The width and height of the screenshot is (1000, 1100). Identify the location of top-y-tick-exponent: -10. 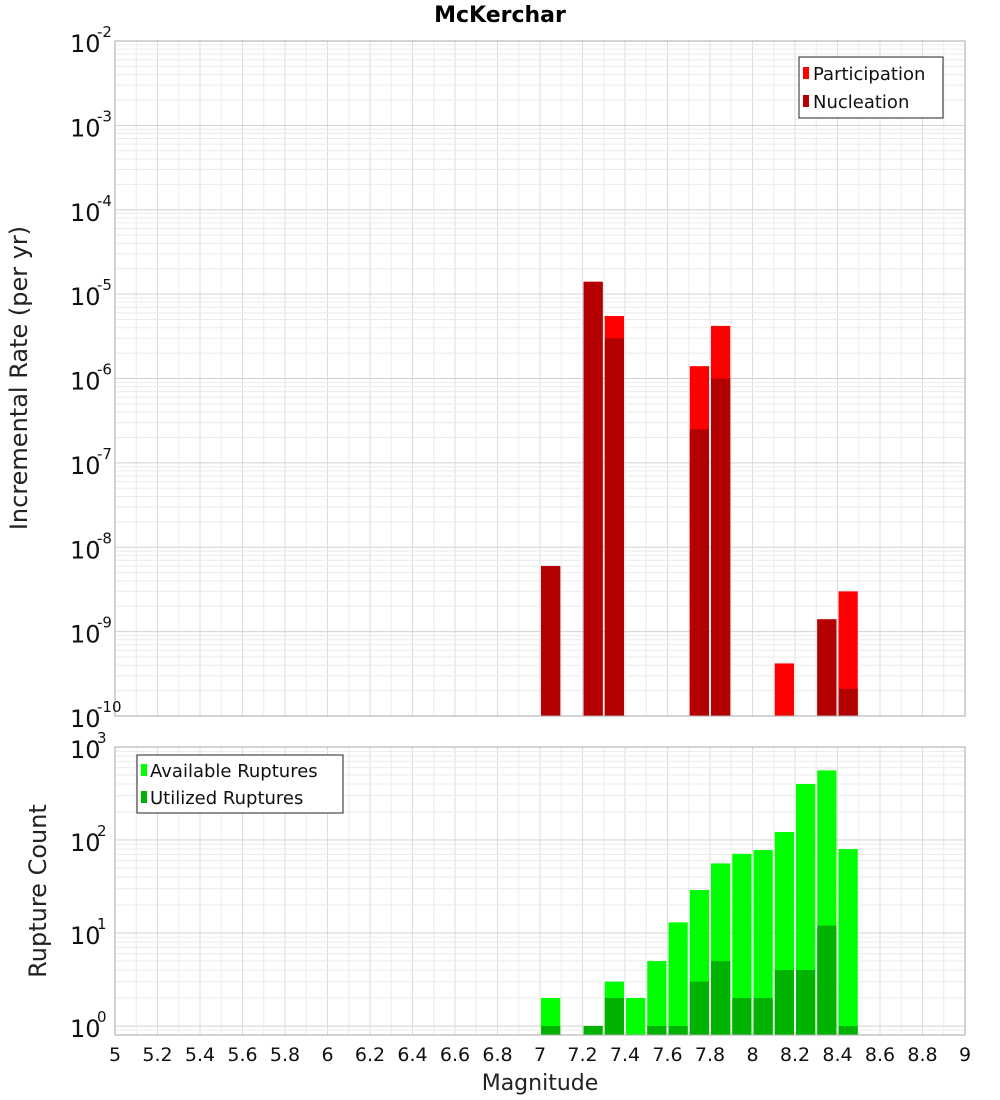
(109, 707).